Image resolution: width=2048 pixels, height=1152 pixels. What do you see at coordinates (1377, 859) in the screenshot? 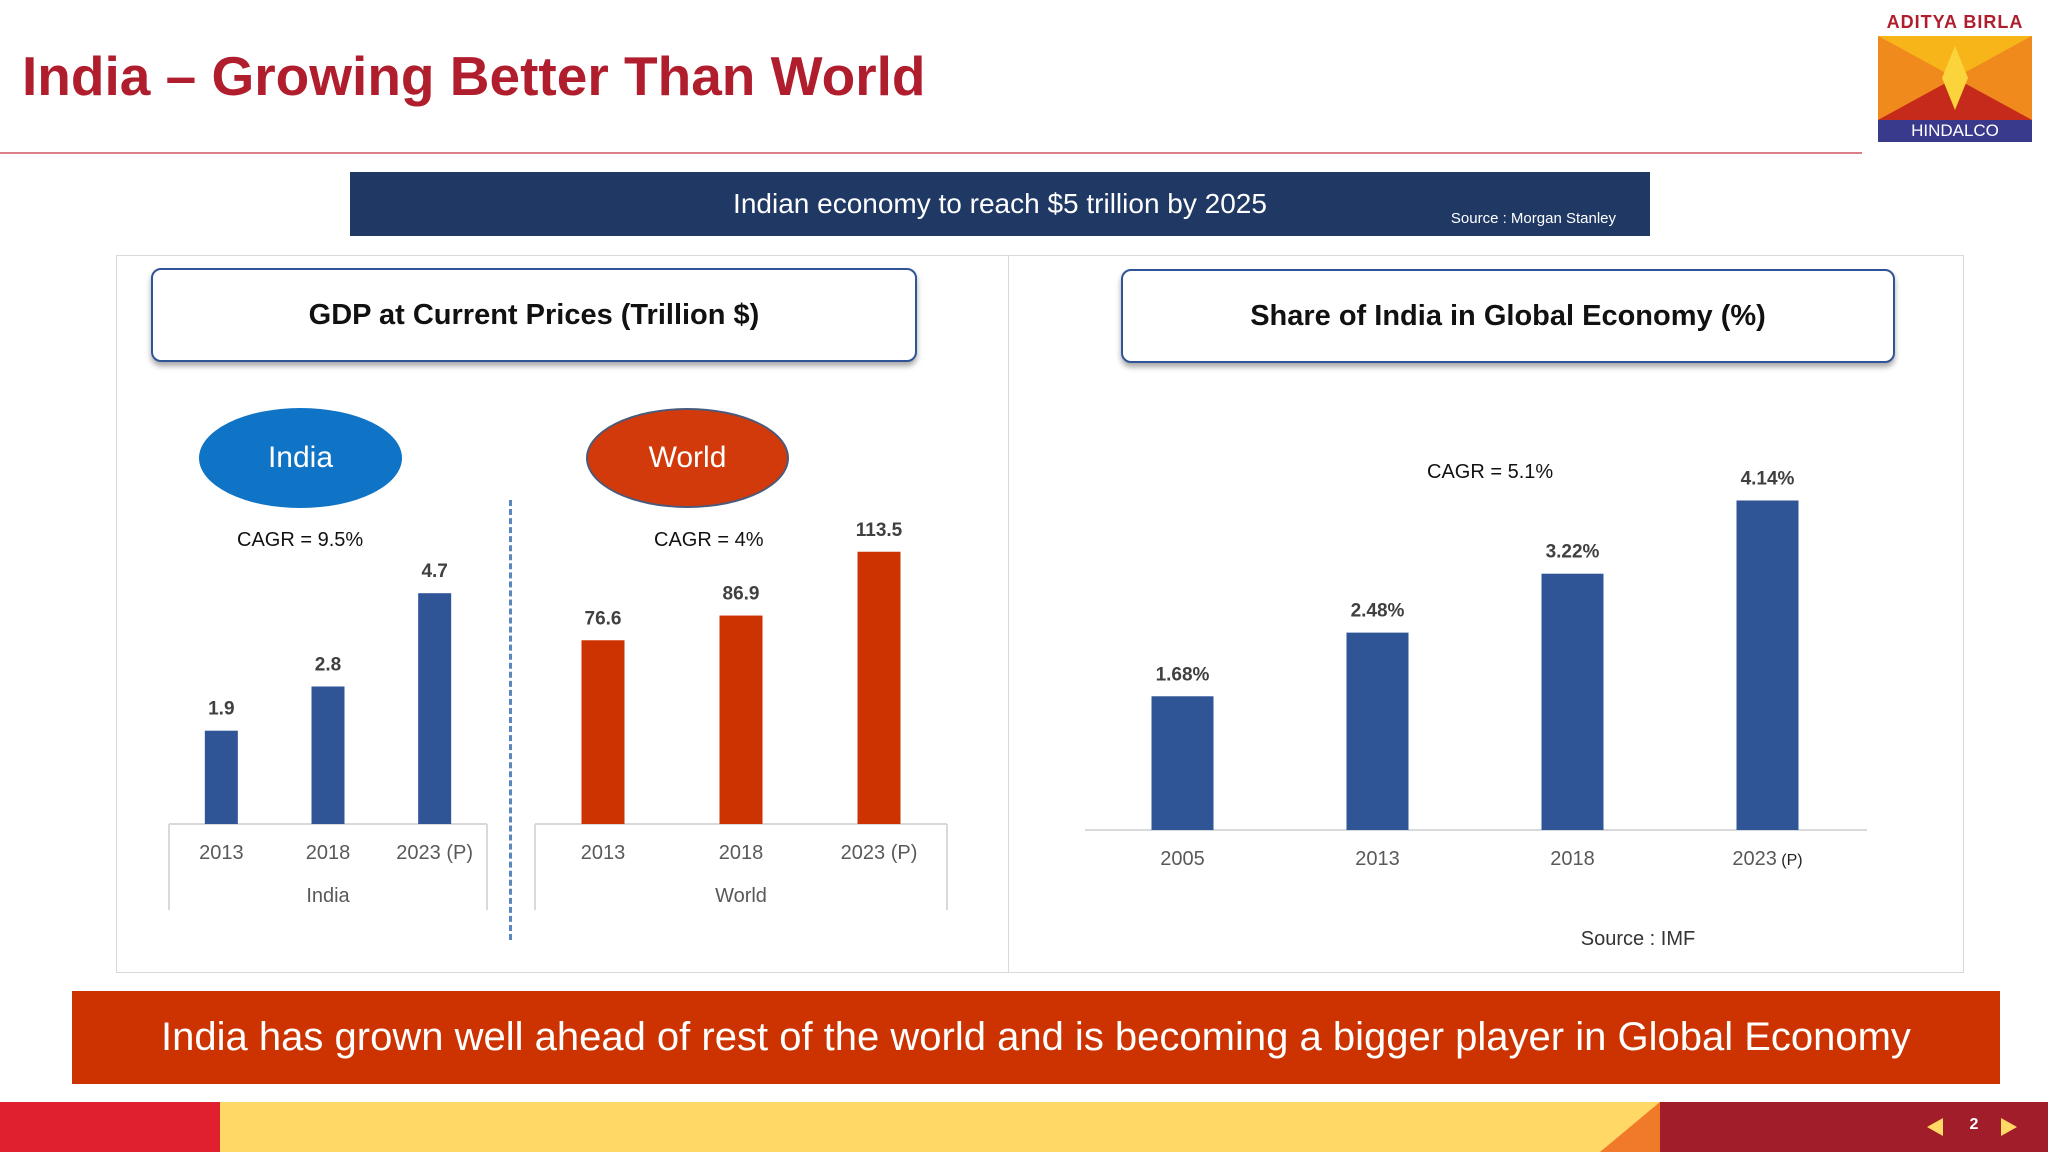
I see `share-tick-label: 2013` at bounding box center [1377, 859].